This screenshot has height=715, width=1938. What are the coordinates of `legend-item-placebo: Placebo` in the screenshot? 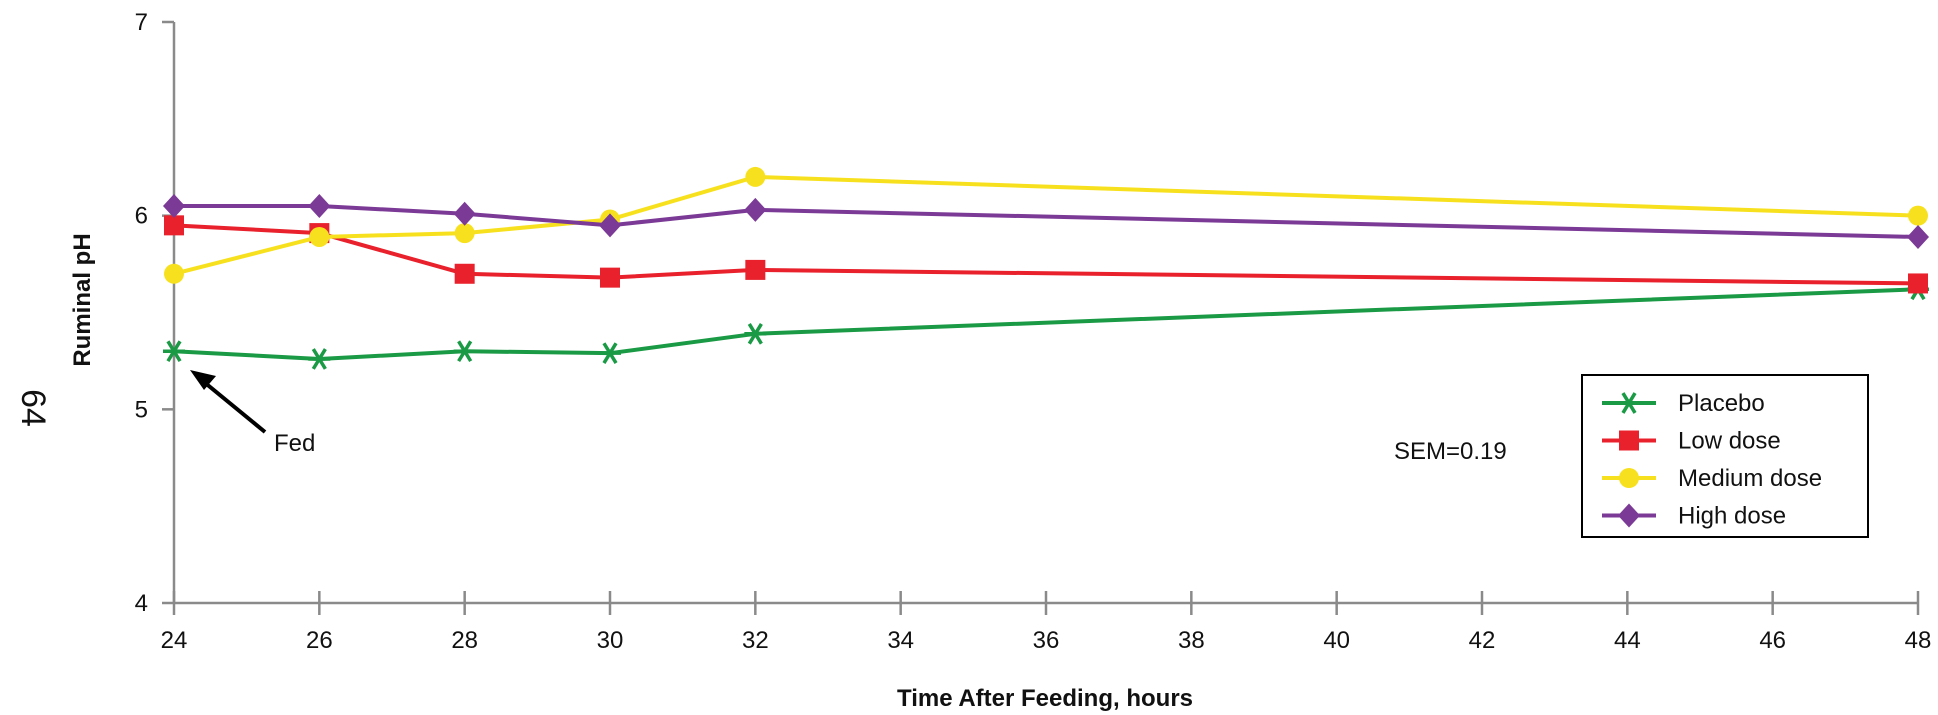 It's located at (1683, 403).